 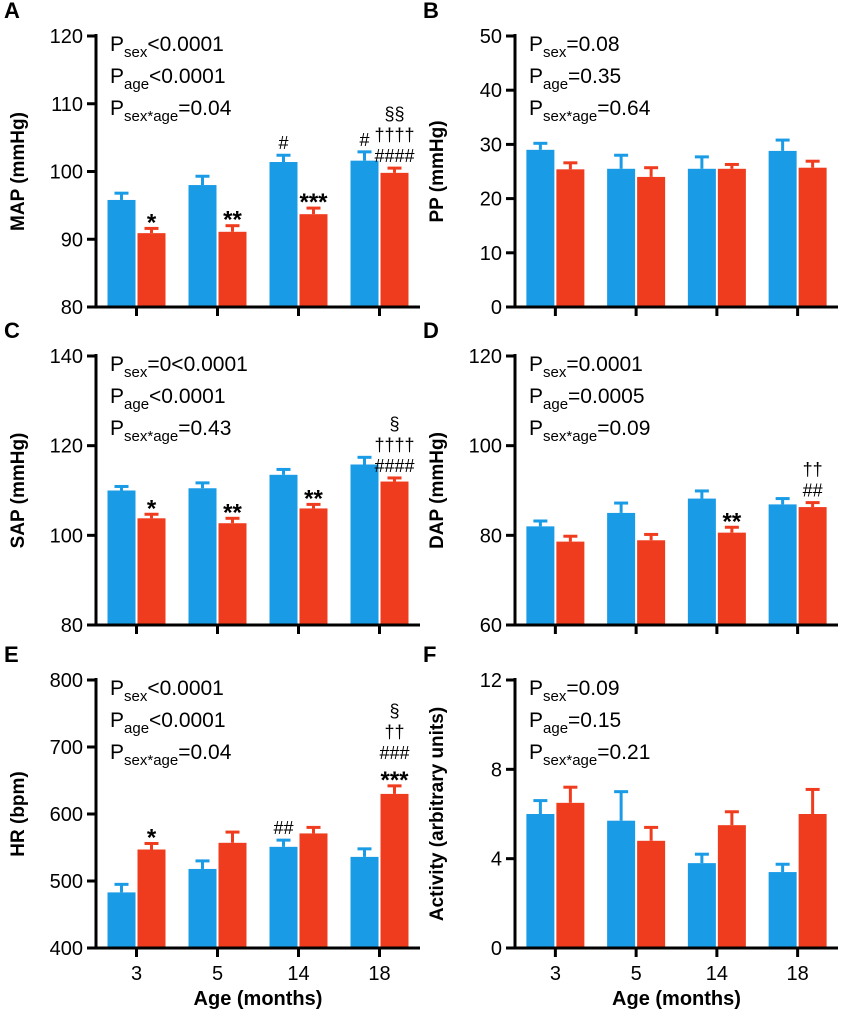 I want to click on x-axis-label: Age (months), so click(x=258, y=999).